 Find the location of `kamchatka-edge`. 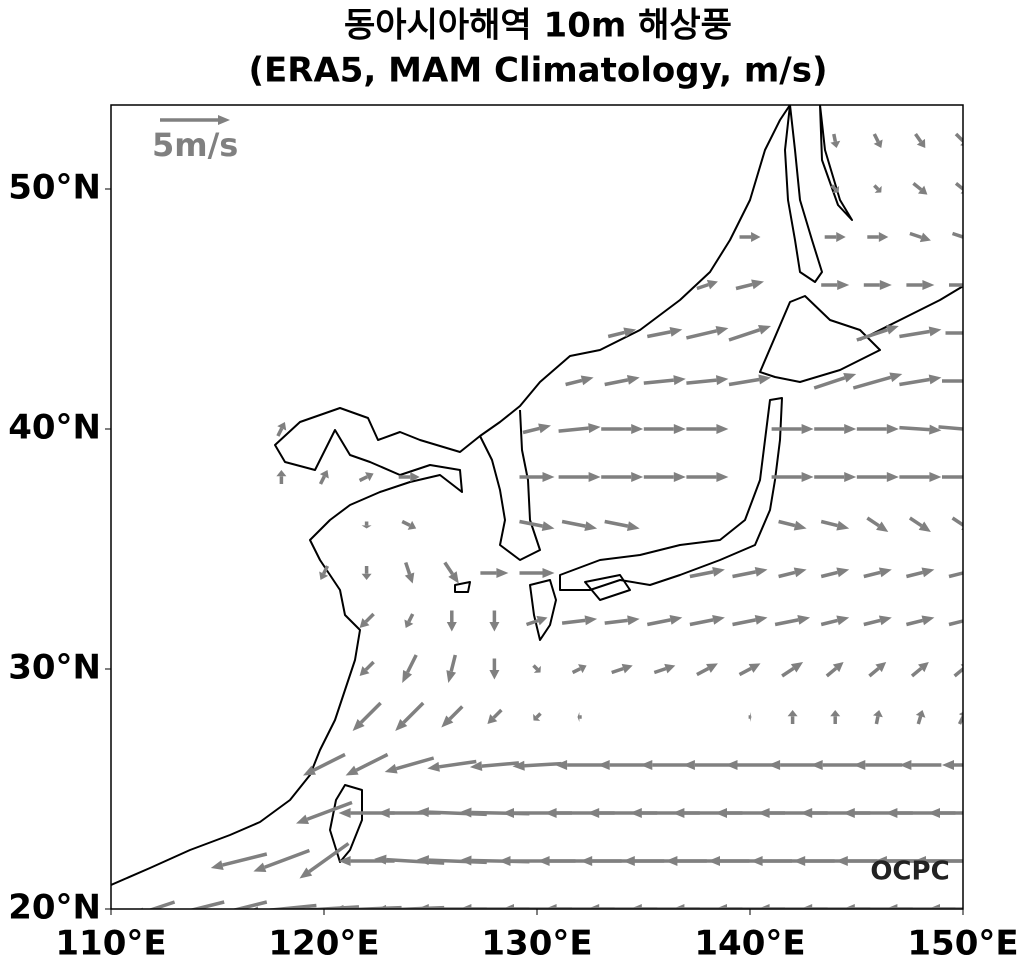

kamchatka-edge is located at coordinates (836, 163).